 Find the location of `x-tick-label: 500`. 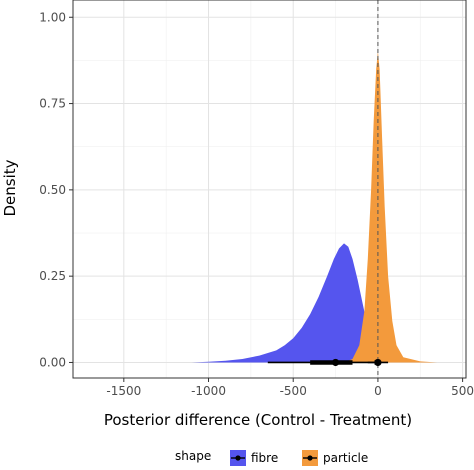

x-tick-label: 500 is located at coordinates (462, 391).